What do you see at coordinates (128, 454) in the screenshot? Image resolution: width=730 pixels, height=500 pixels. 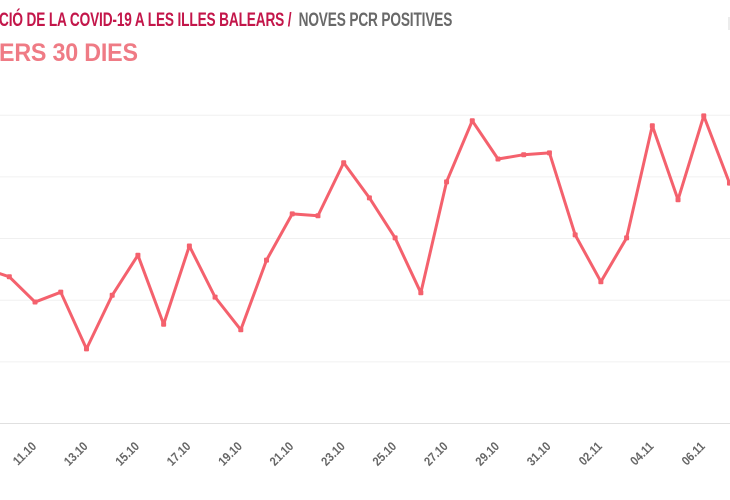 I see `x-tick-label: 15.10` at bounding box center [128, 454].